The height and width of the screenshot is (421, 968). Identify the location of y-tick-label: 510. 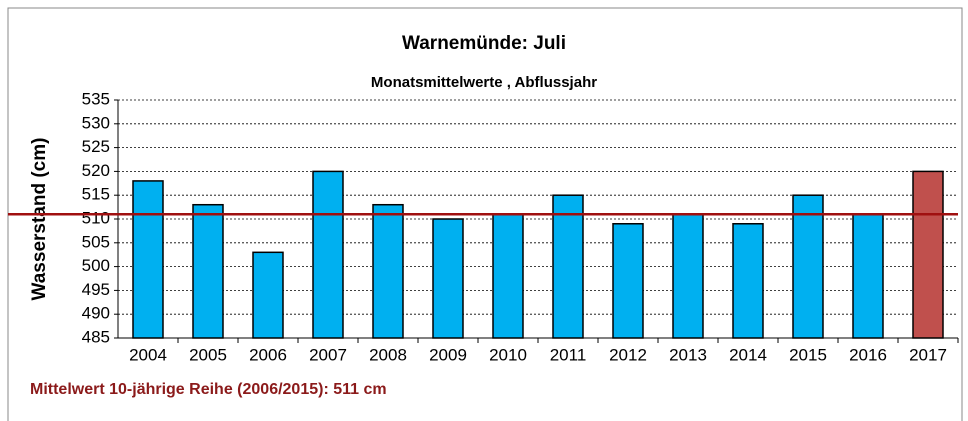
(96, 217).